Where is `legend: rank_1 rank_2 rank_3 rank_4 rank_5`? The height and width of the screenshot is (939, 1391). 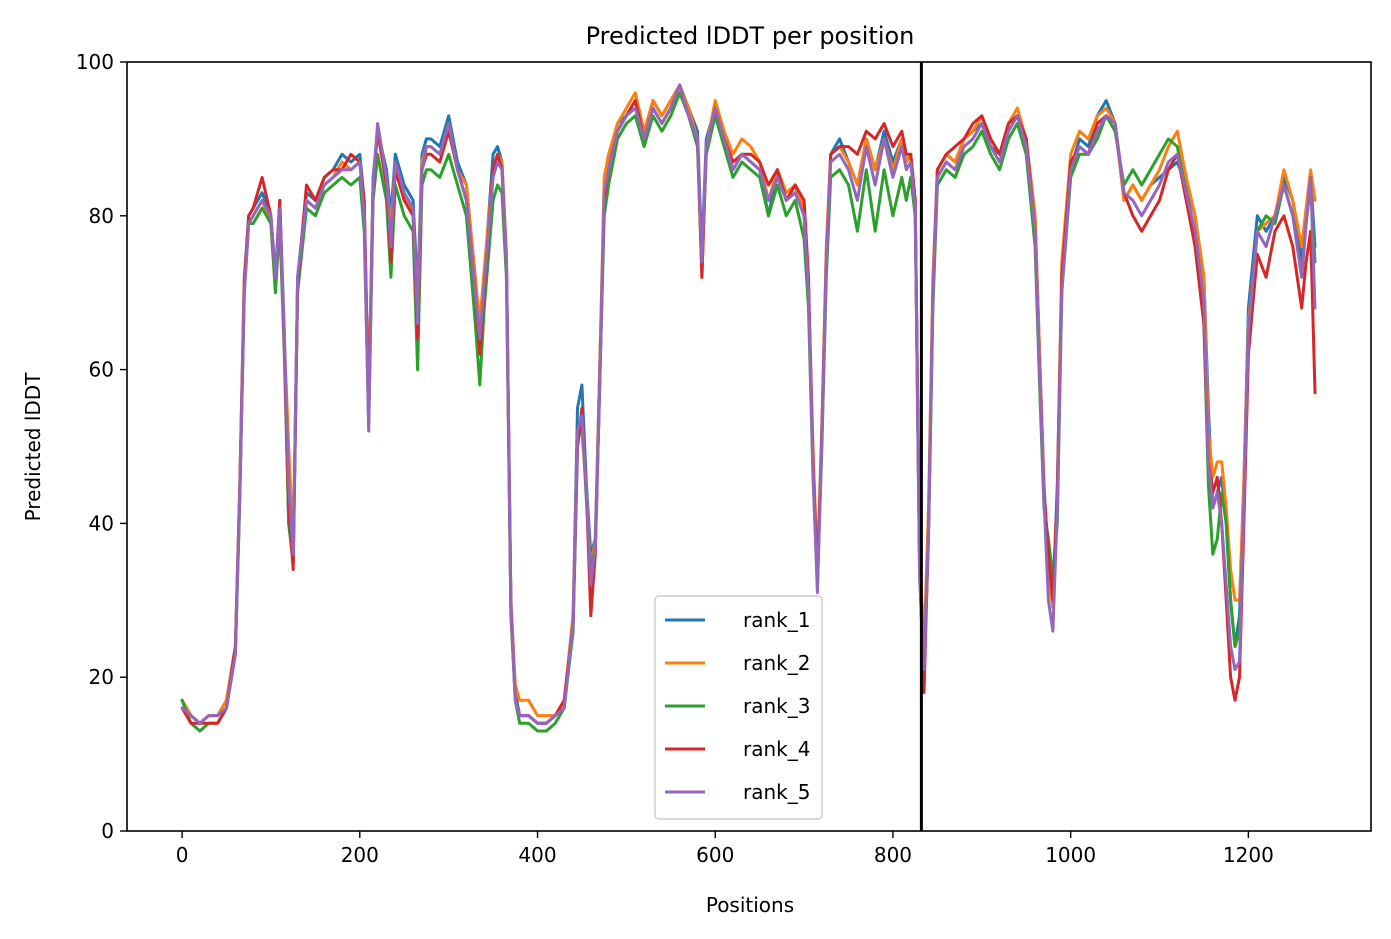 legend: rank_1 rank_2 rank_3 rank_4 rank_5 is located at coordinates (738, 707).